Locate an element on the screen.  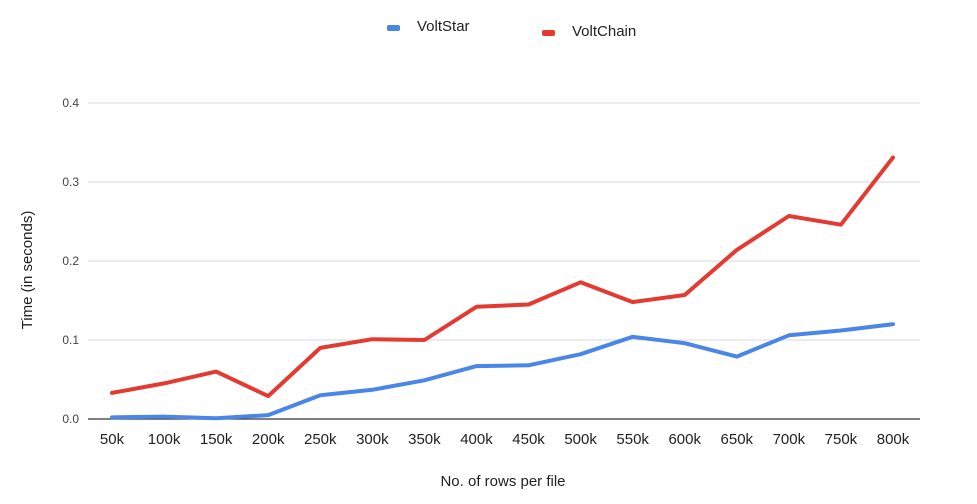
x-axis-title: No. of rows per file is located at coordinates (502, 481).